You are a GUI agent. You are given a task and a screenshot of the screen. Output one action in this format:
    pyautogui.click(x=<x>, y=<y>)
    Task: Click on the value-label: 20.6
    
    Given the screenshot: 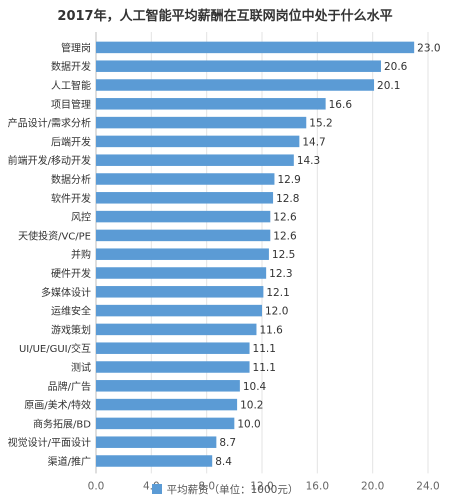 What is the action you would take?
    pyautogui.click(x=396, y=67)
    